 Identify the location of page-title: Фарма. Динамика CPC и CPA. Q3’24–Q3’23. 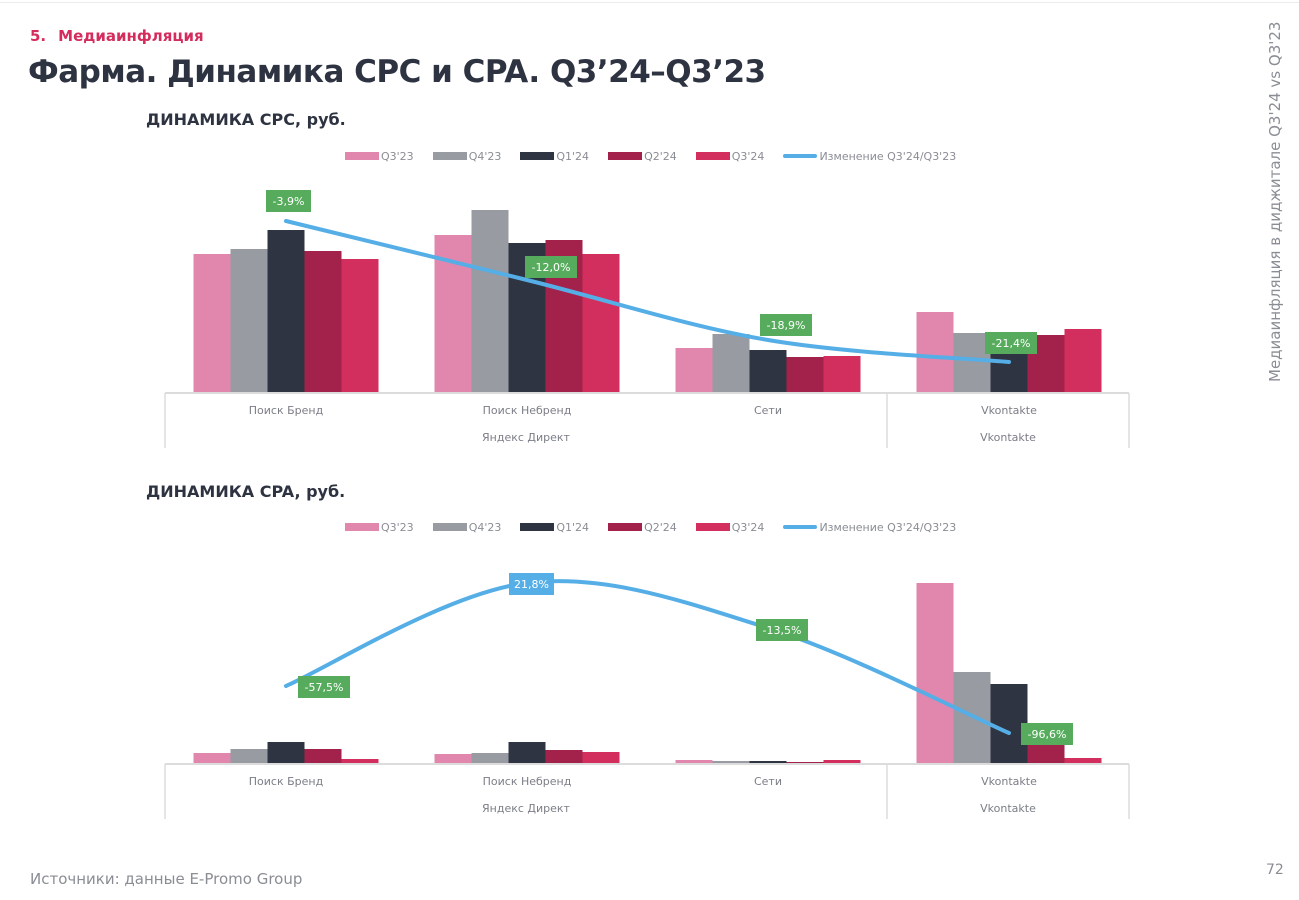
(397, 72).